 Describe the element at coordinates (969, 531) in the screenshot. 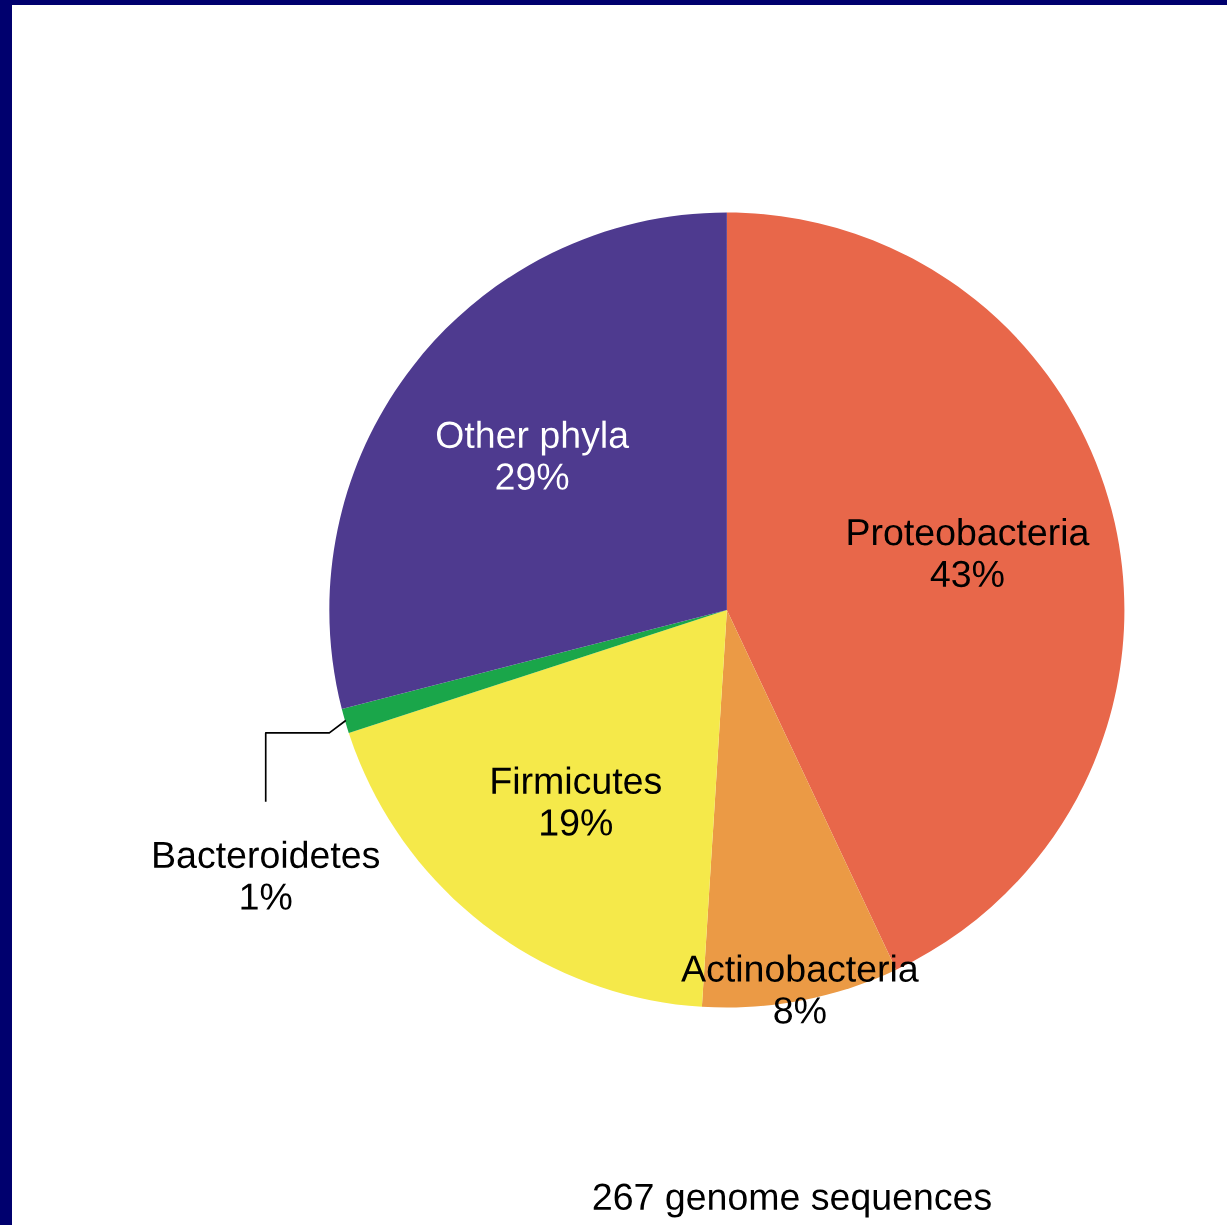

I see `slice-label: Proteobacteria` at that location.